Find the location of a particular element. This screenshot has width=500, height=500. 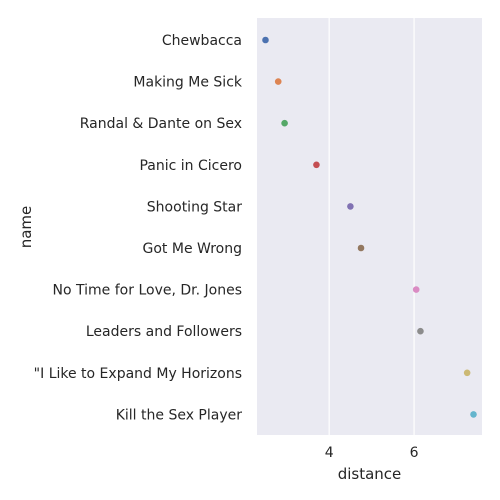

y-tick-label: Got Me Wrong is located at coordinates (192, 249).